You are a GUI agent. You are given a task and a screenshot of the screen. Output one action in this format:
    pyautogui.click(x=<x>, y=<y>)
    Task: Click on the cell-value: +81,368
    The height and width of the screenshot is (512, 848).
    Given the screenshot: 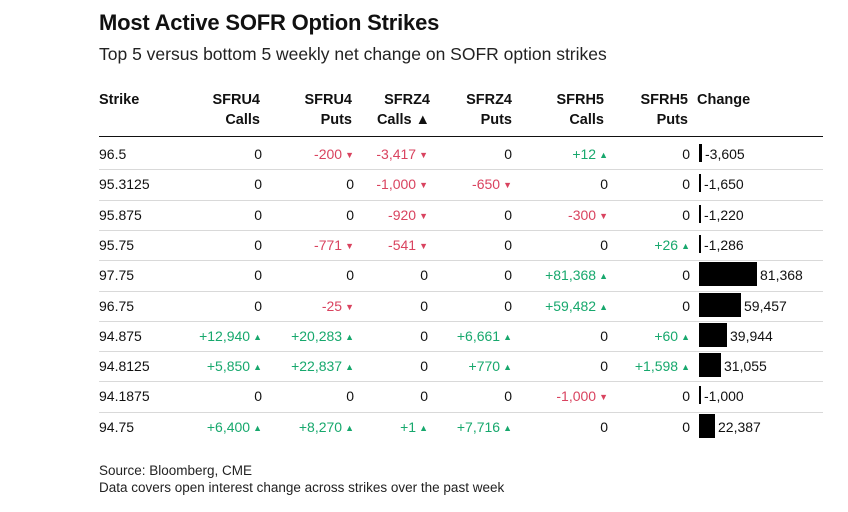 What is the action you would take?
    pyautogui.click(x=571, y=275)
    